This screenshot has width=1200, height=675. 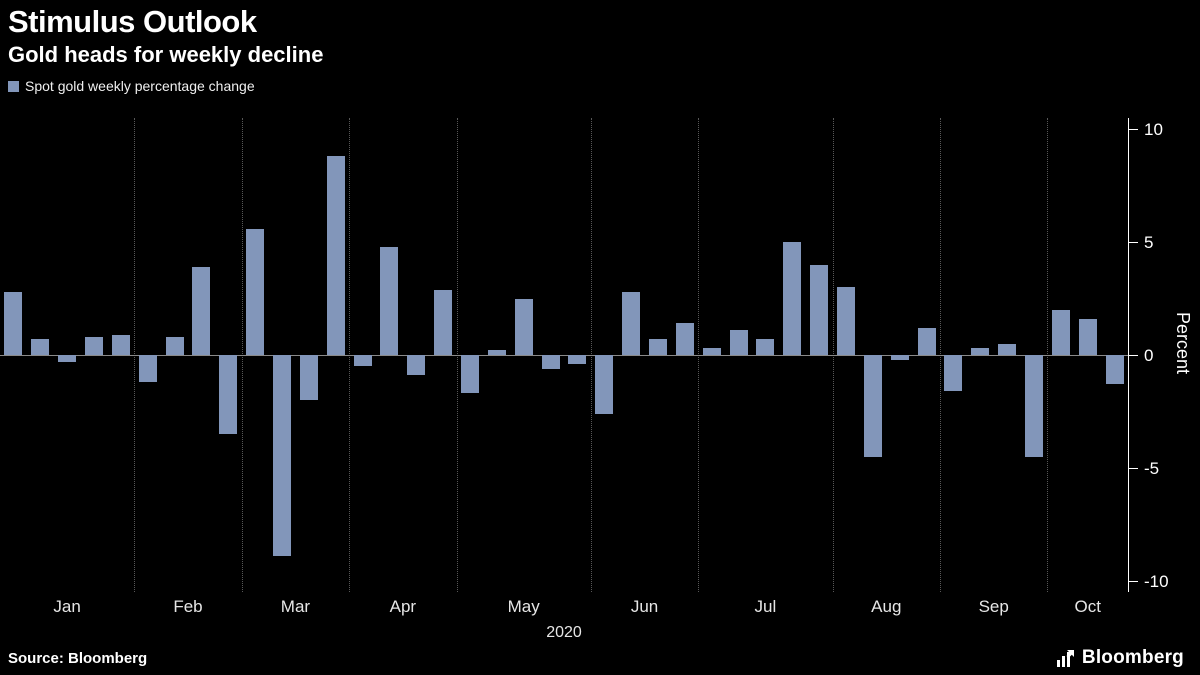 What do you see at coordinates (1149, 243) in the screenshot?
I see `y-axis-tick-label: 5` at bounding box center [1149, 243].